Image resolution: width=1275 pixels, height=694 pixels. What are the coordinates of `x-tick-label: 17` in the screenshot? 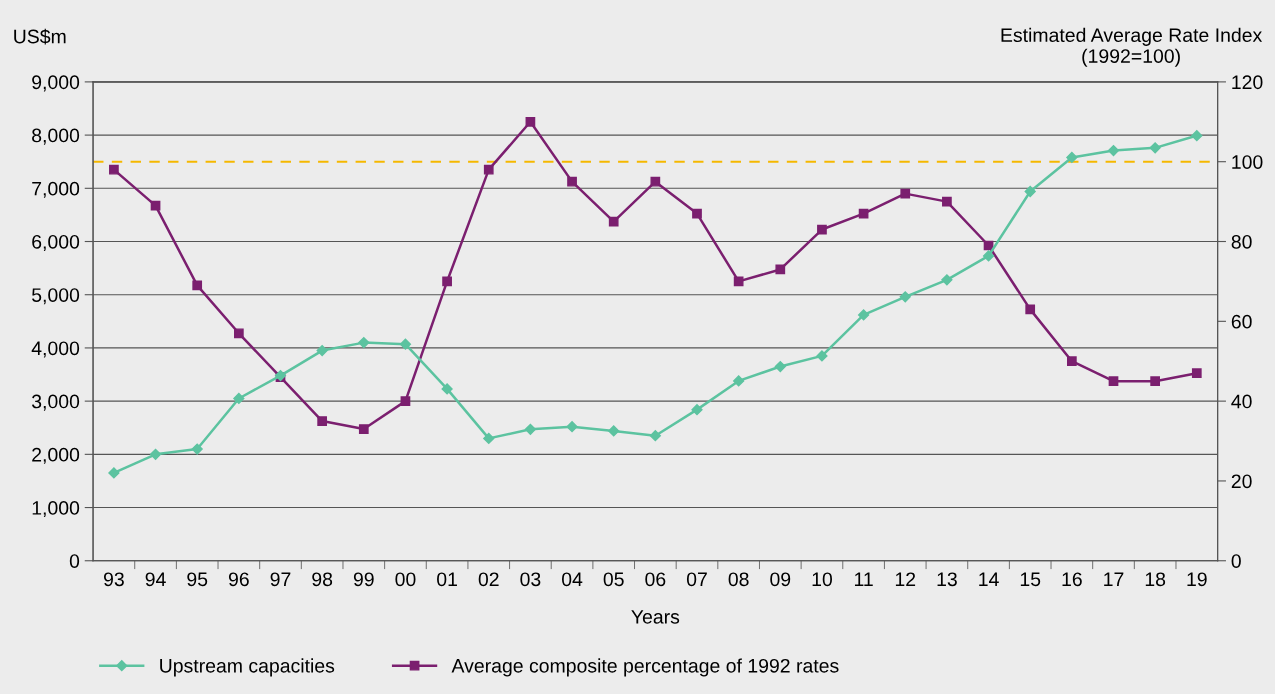 It's located at (1114, 579).